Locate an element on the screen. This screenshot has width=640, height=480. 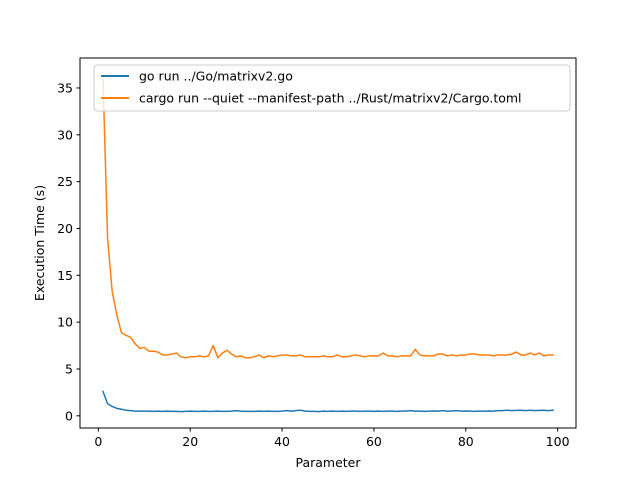
x-tick-label: 40 is located at coordinates (282, 441).